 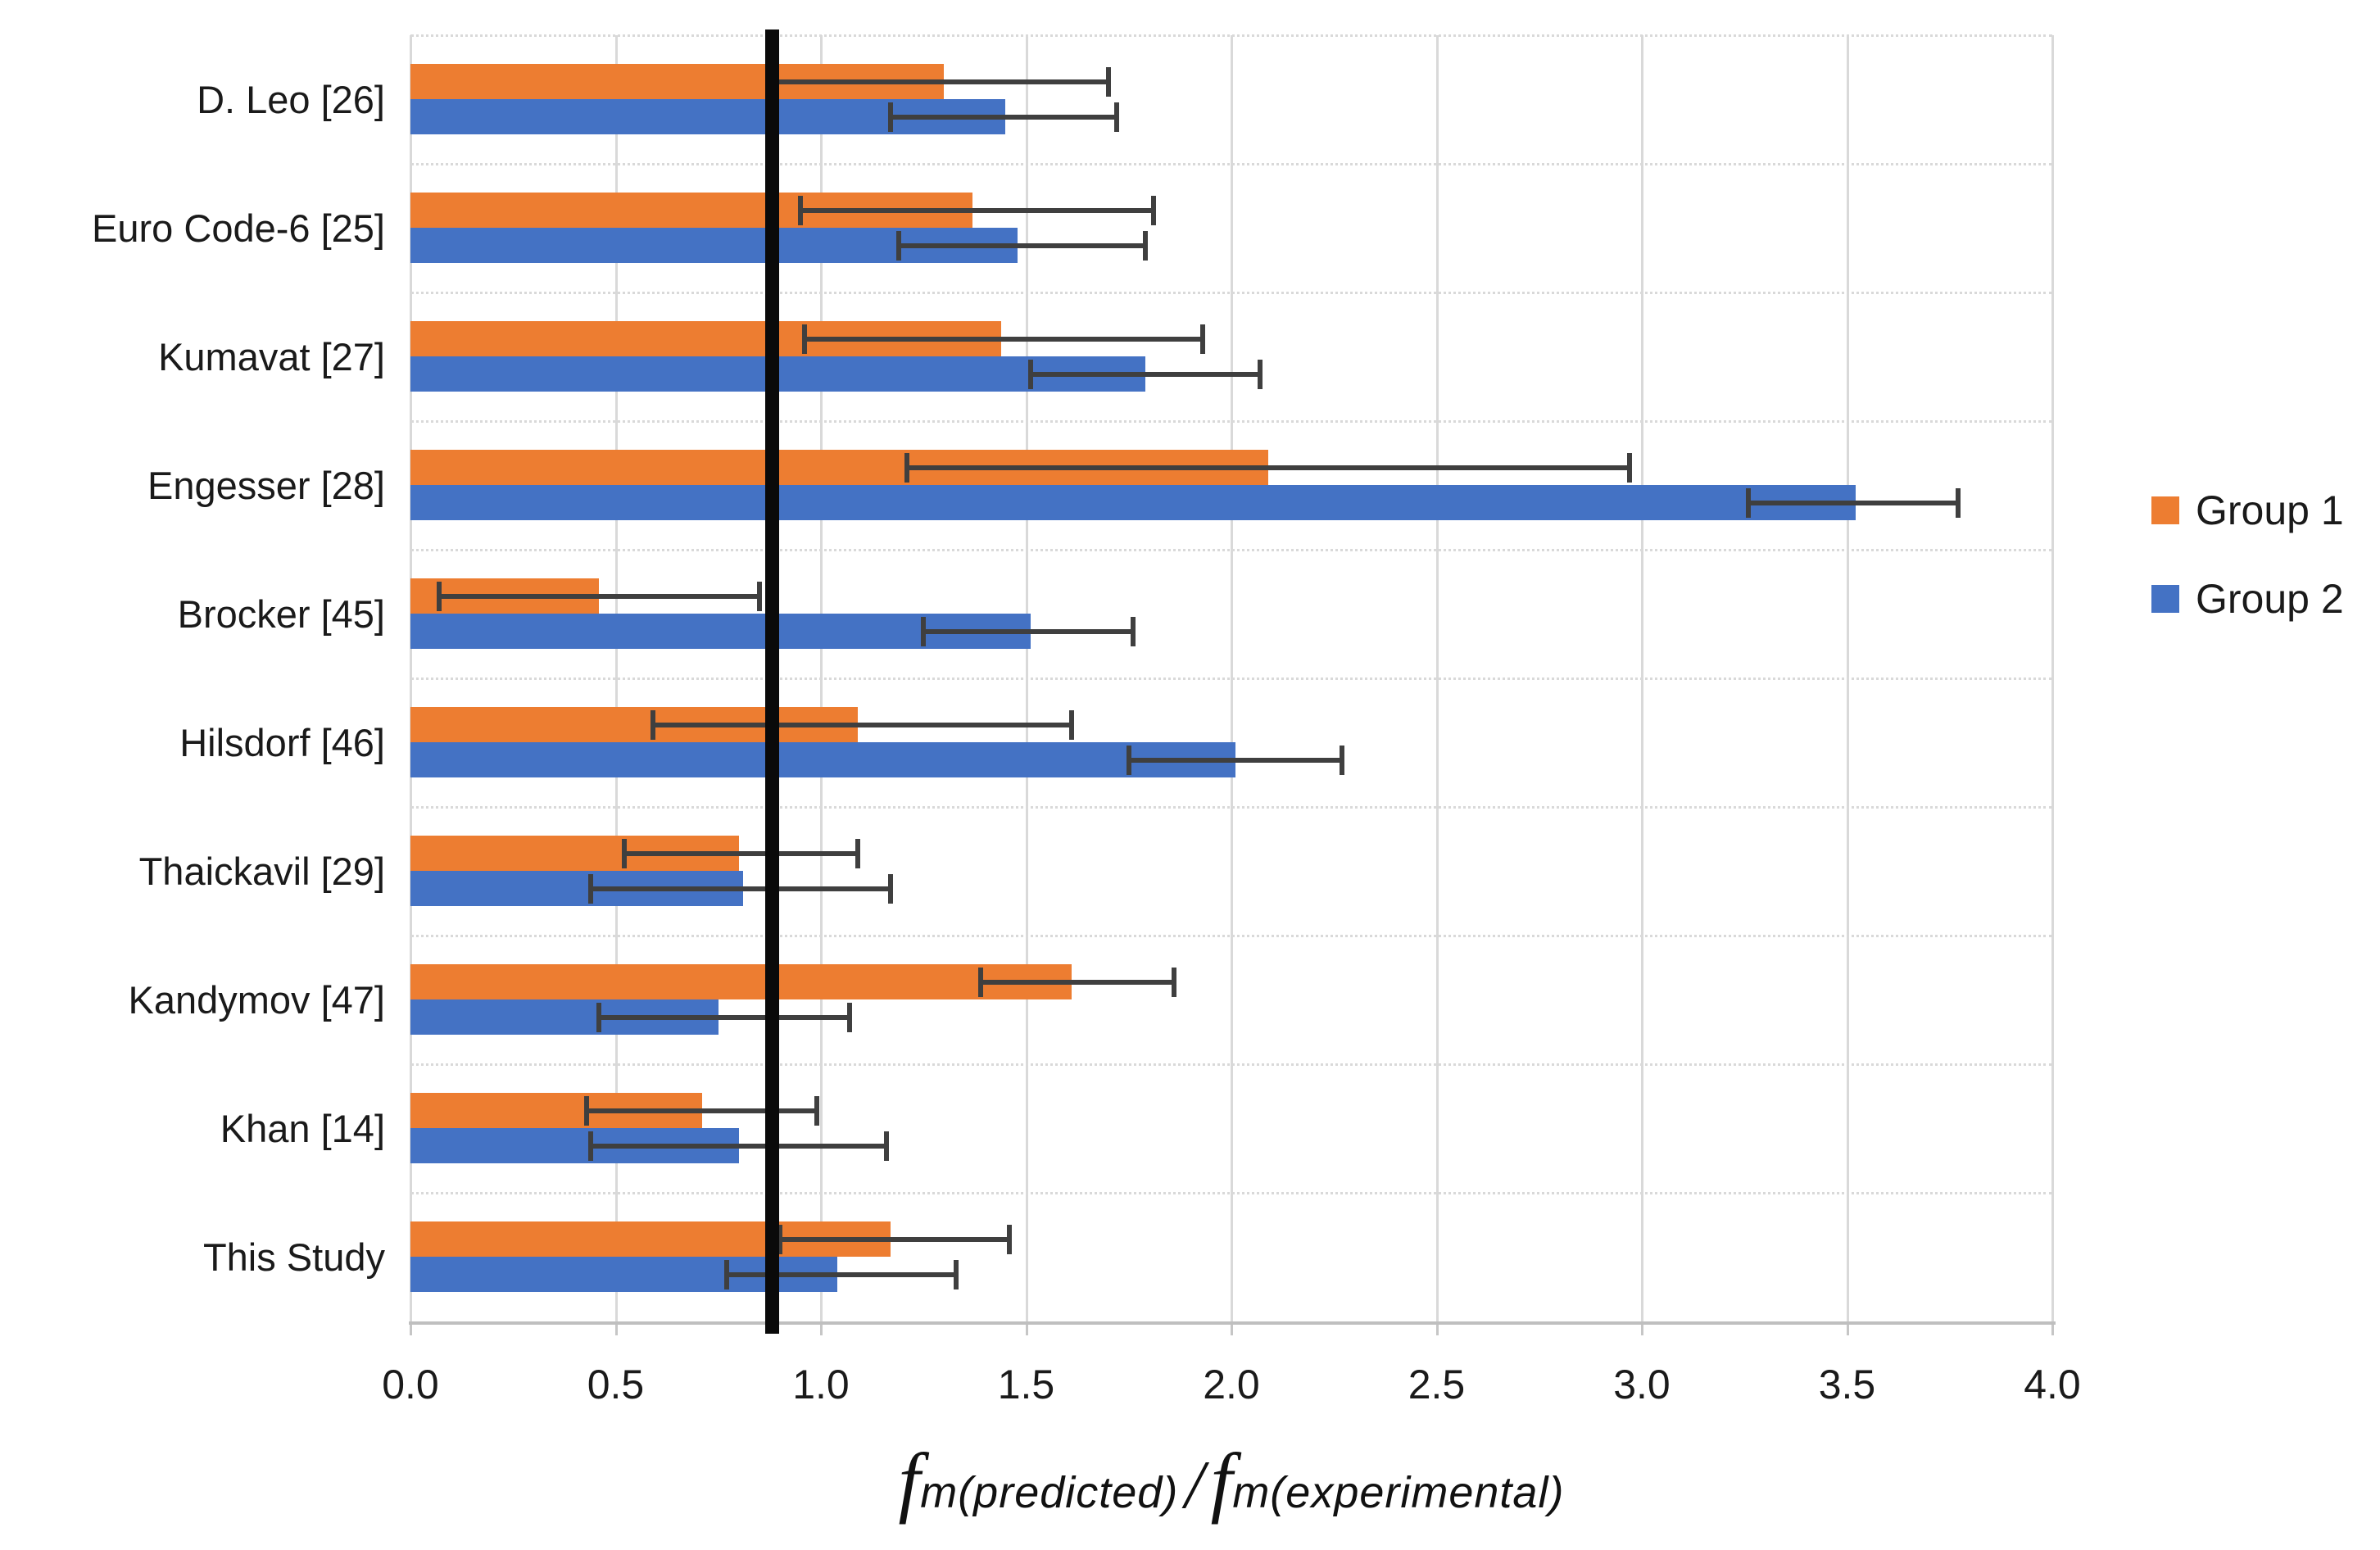 What do you see at coordinates (1233, 1323) in the screenshot?
I see `x-axis-line` at bounding box center [1233, 1323].